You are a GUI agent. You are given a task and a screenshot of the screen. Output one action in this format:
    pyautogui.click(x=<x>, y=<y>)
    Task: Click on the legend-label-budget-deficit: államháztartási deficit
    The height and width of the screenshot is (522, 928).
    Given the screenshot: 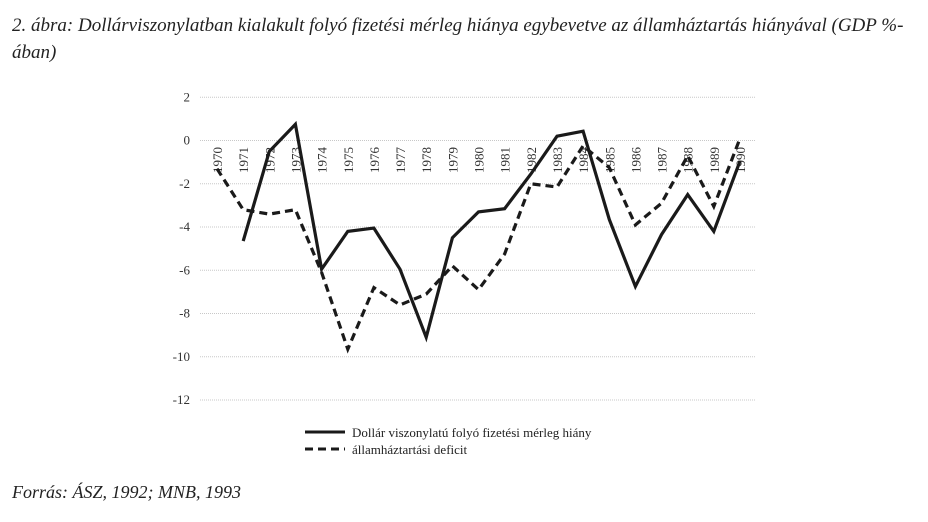 What is the action you would take?
    pyautogui.click(x=410, y=449)
    